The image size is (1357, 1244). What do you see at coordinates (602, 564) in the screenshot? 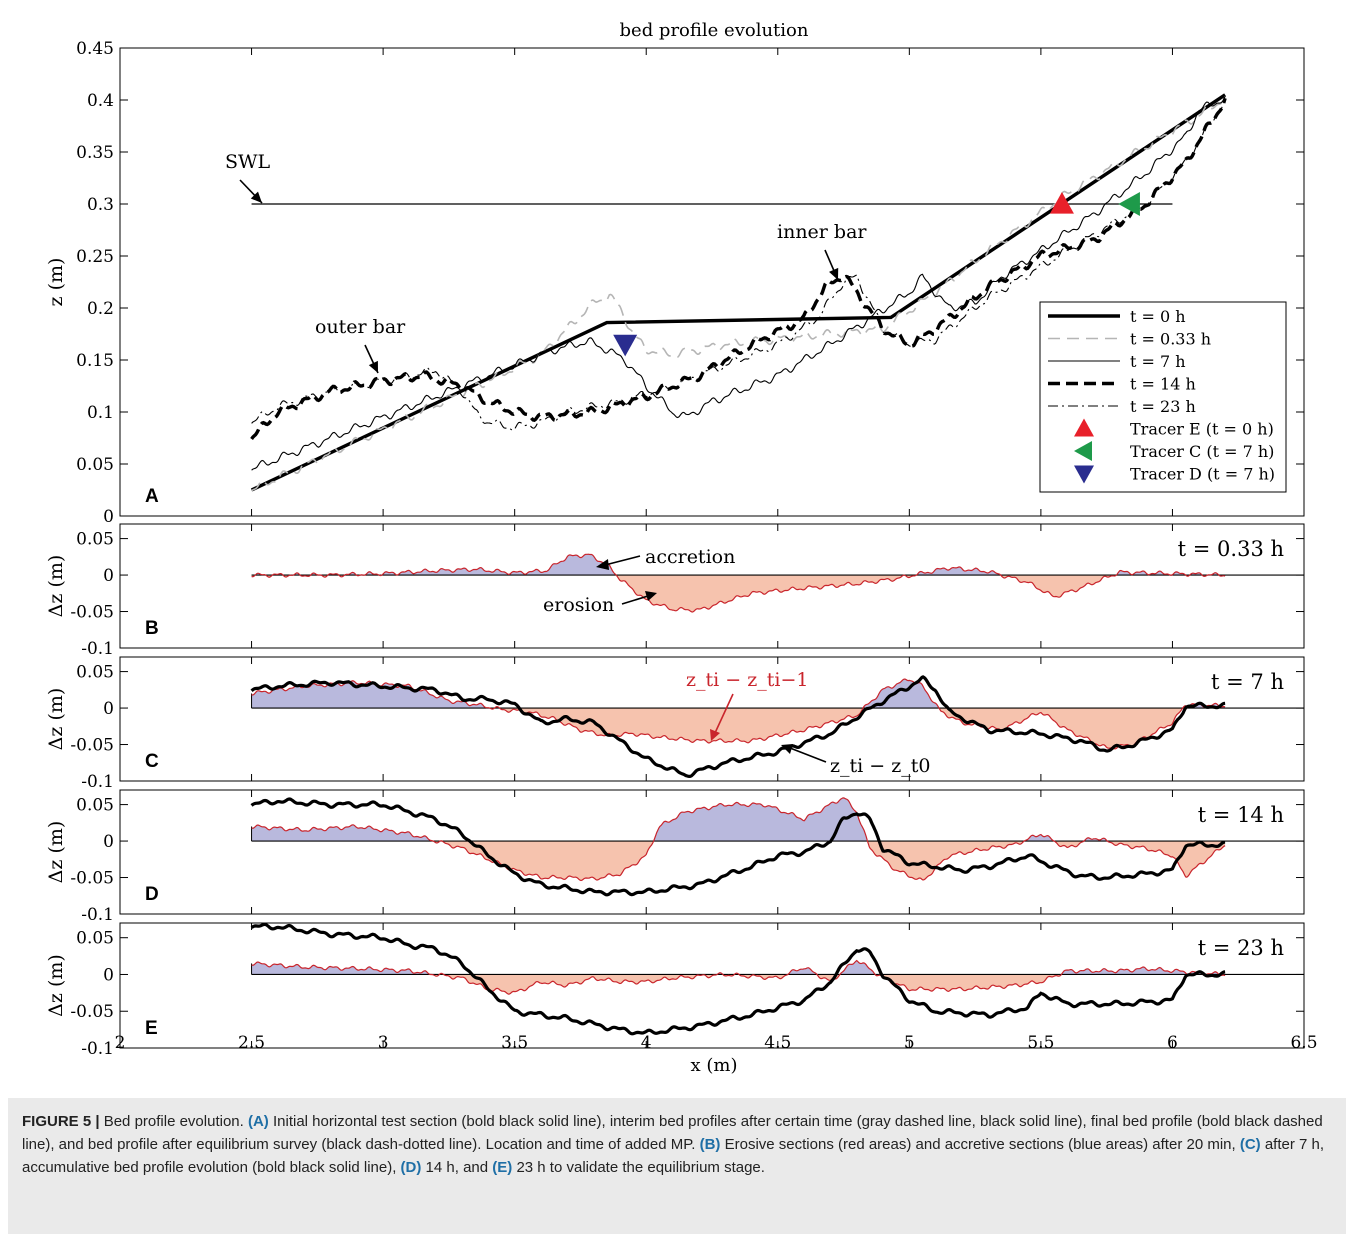
I see `annotation-arrowhead-accretion` at bounding box center [602, 564].